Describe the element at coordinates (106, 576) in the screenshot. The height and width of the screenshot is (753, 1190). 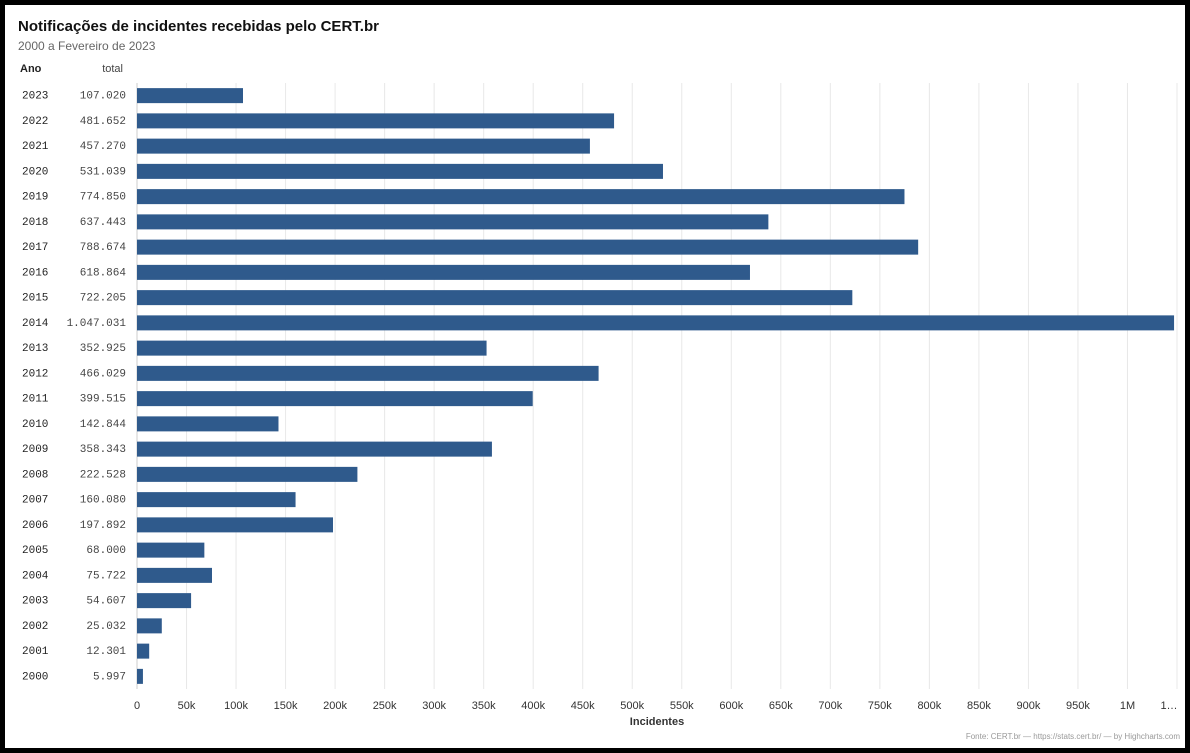
I see `value-label: 75.722` at that location.